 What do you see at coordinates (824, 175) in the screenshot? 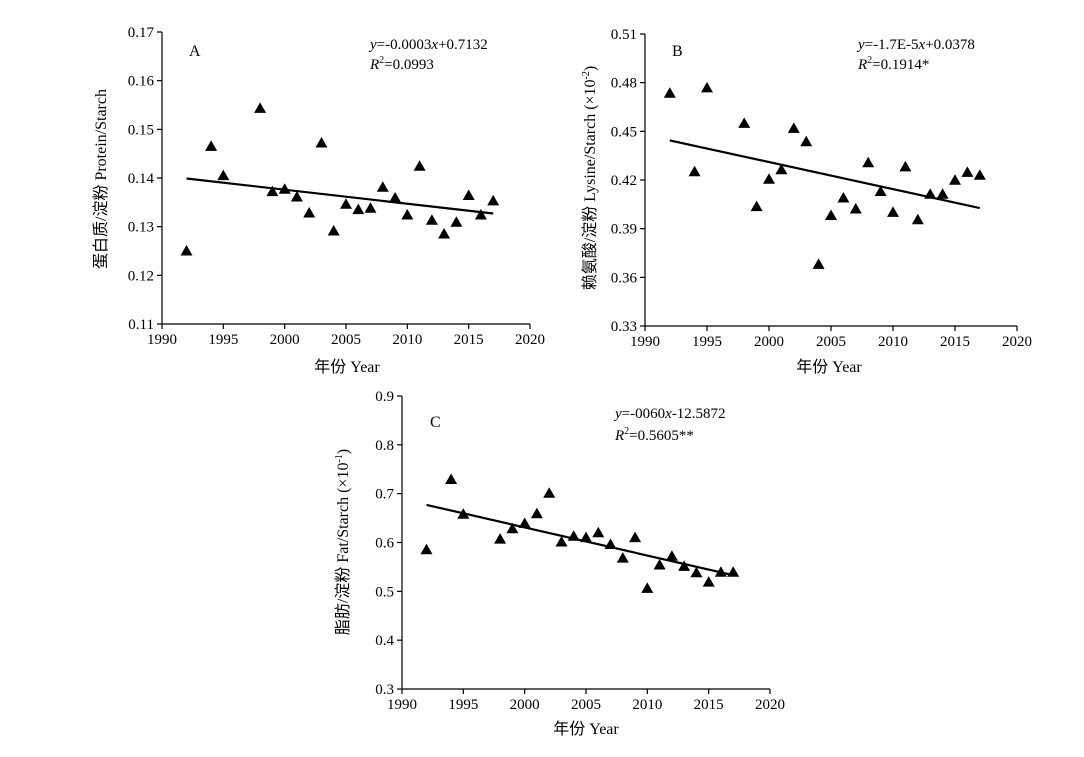
I see `panel-b-marks` at bounding box center [824, 175].